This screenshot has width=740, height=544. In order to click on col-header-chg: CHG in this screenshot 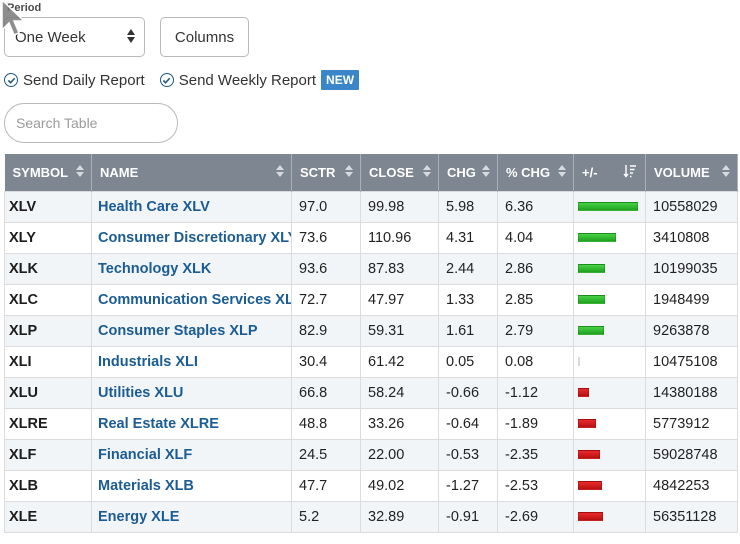, I will do `click(468, 172)`.